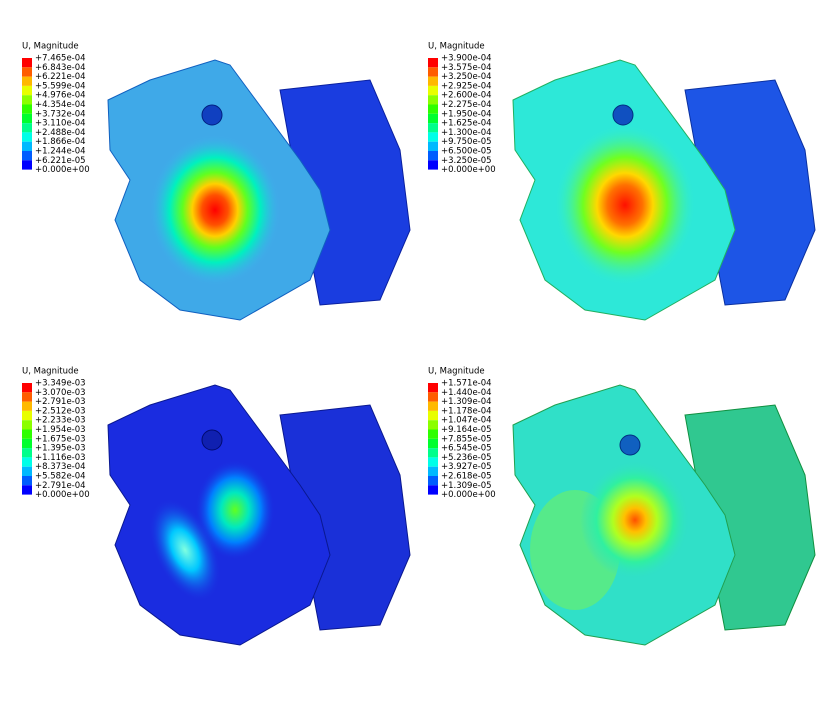  What do you see at coordinates (466, 133) in the screenshot?
I see `legend-label: +1.300e-04` at bounding box center [466, 133].